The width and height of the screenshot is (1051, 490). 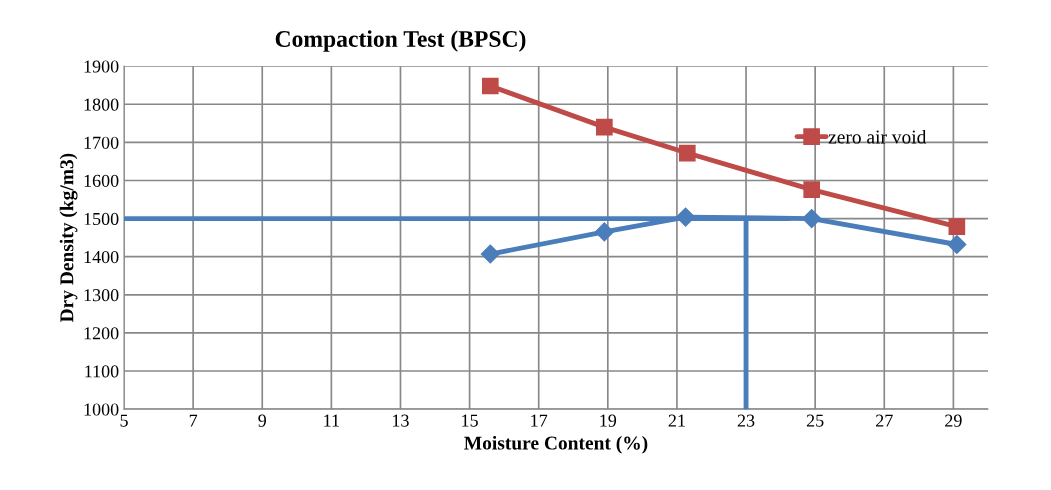 I want to click on x-tick-label: 13, so click(x=401, y=420).